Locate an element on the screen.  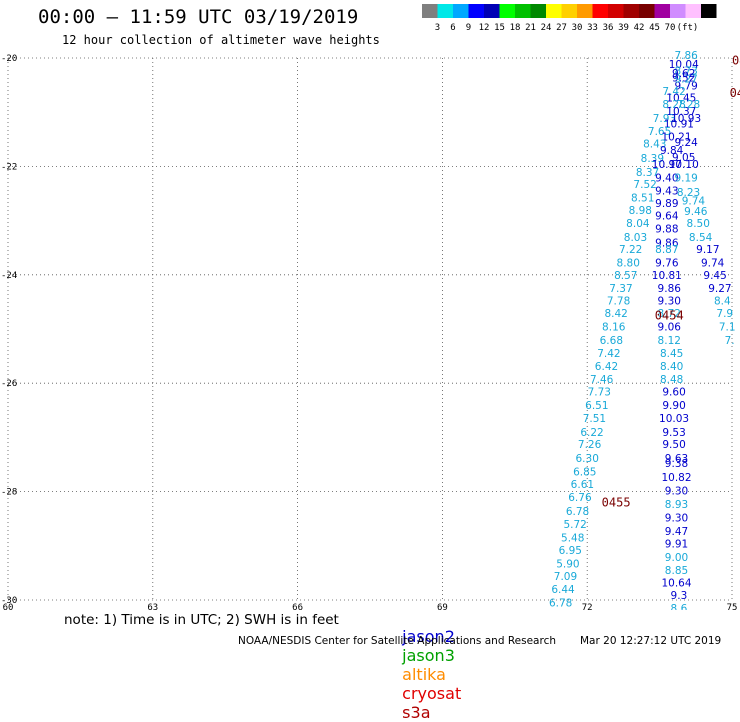
wave-height-label: 5.90 is located at coordinates (567, 564).